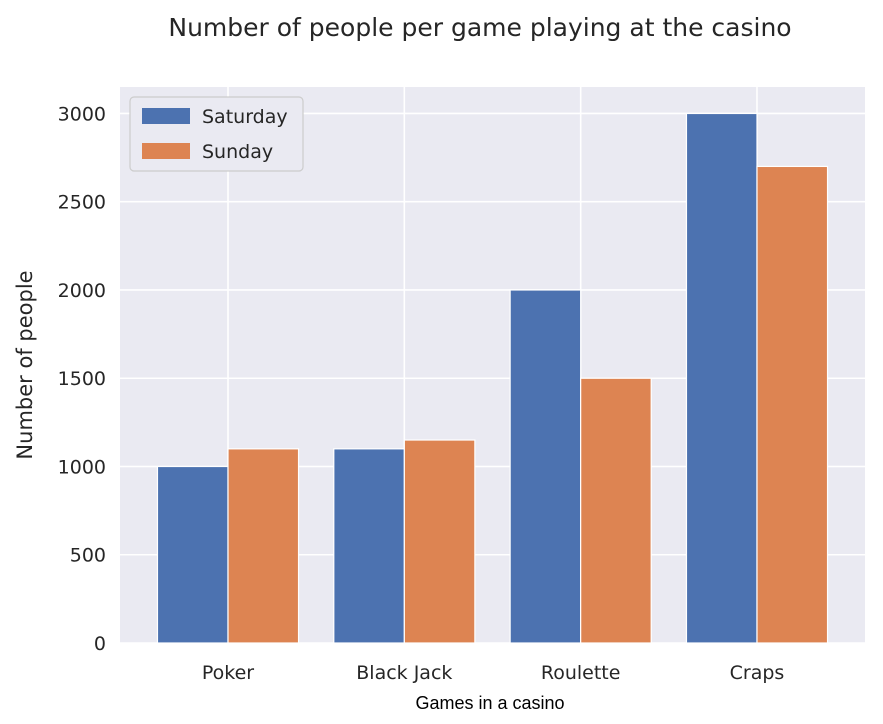 This screenshot has width=883, height=724. What do you see at coordinates (82, 467) in the screenshot?
I see `y-tick-label: 1000` at bounding box center [82, 467].